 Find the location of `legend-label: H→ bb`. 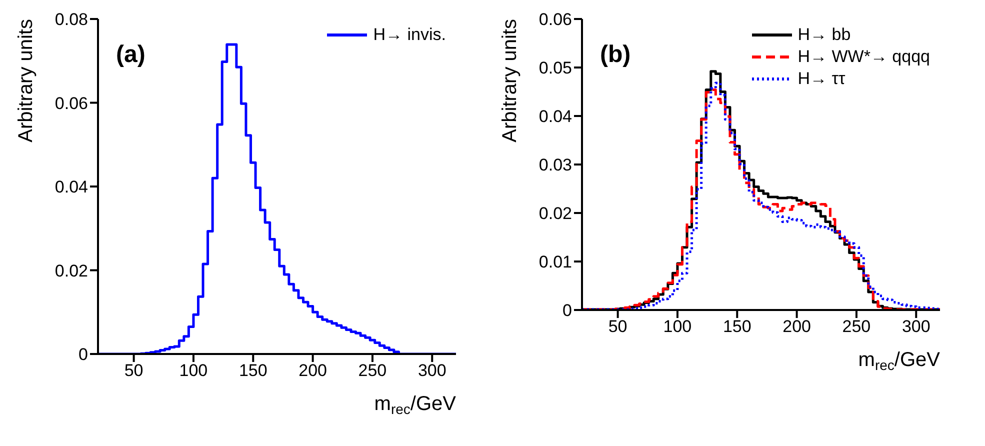

legend-label: H→ bb is located at coordinates (824, 35).